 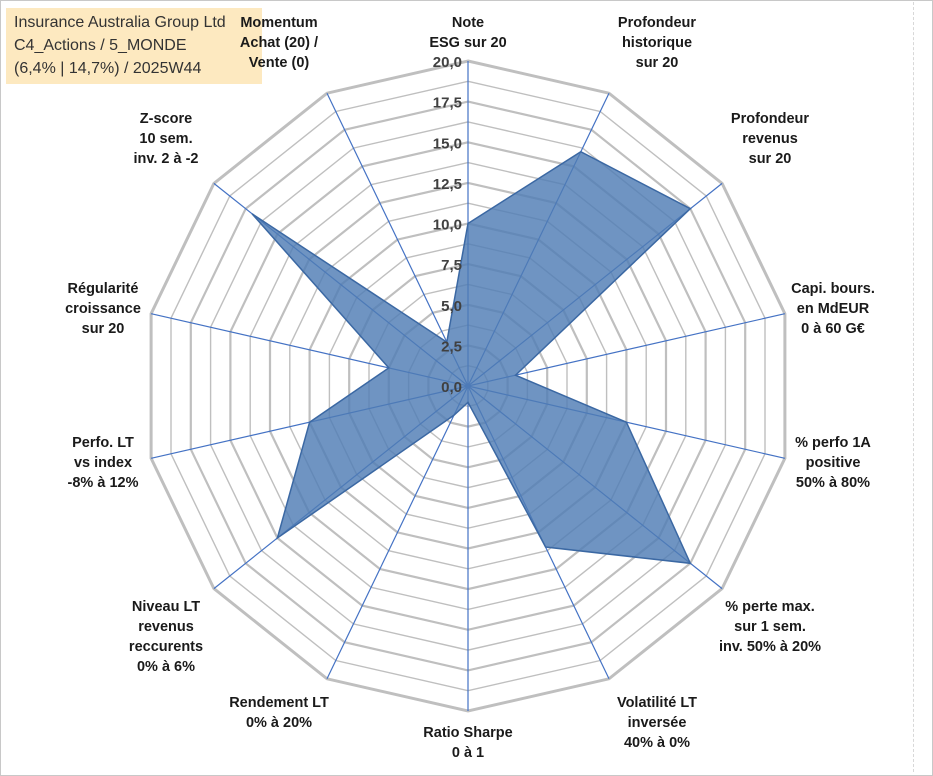 What do you see at coordinates (447, 184) in the screenshot?
I see `tick-label: 12,5` at bounding box center [447, 184].